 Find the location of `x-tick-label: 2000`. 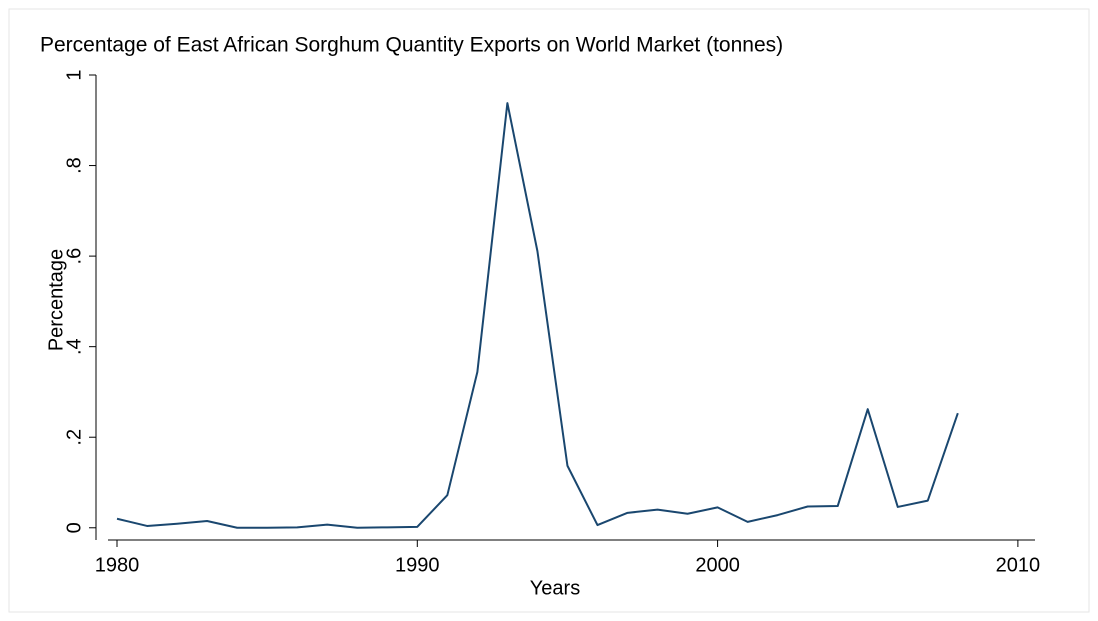

x-tick-label: 2000 is located at coordinates (717, 565).